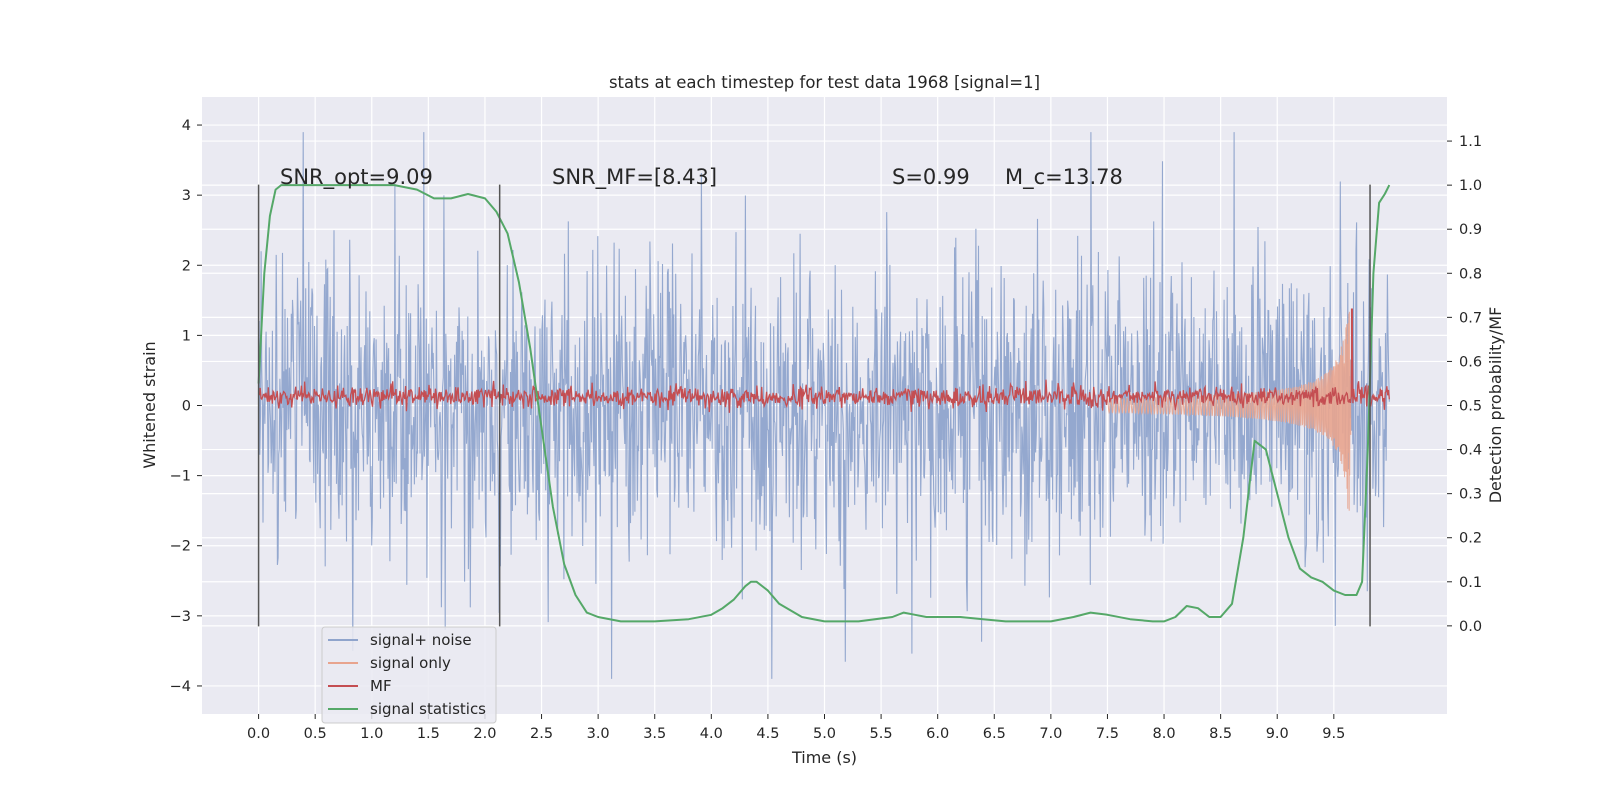 This screenshot has width=1600, height=800. I want to click on x-tick-label-17: 8.5, so click(1220, 734).